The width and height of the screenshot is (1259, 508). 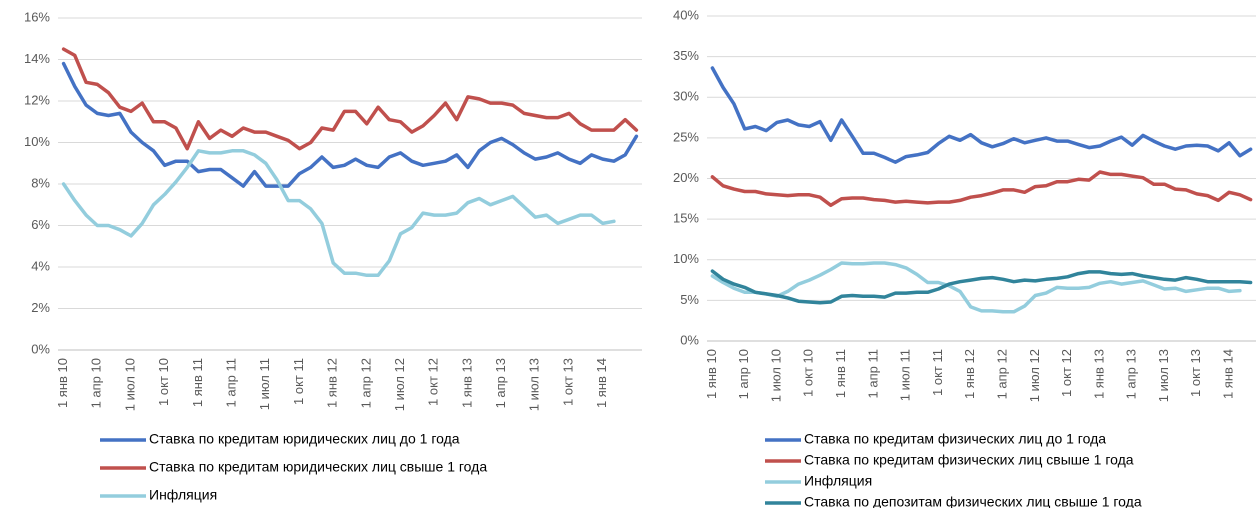 I want to click on y-tick-label: 8%, so click(x=40, y=182).